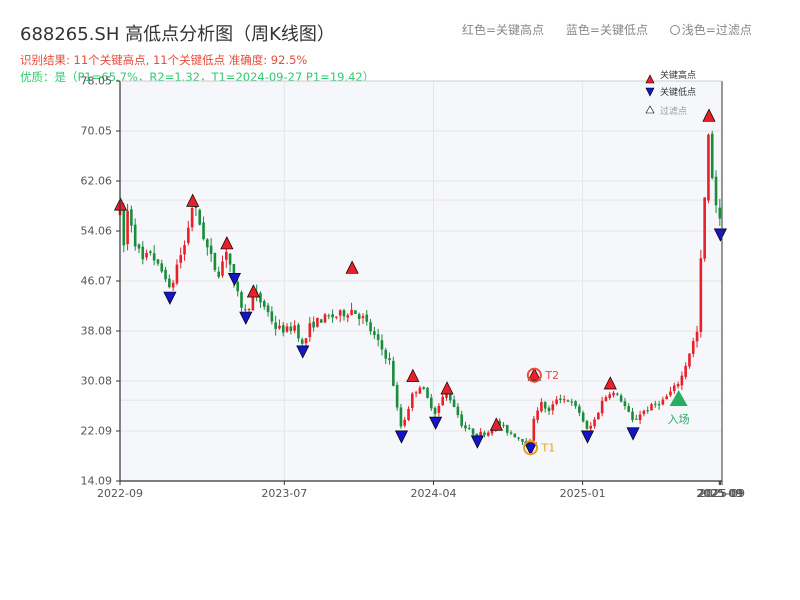 Image resolution: width=800 pixels, height=600 pixels. I want to click on legend-blue-text: 蓝色=关键低点, so click(606, 30).